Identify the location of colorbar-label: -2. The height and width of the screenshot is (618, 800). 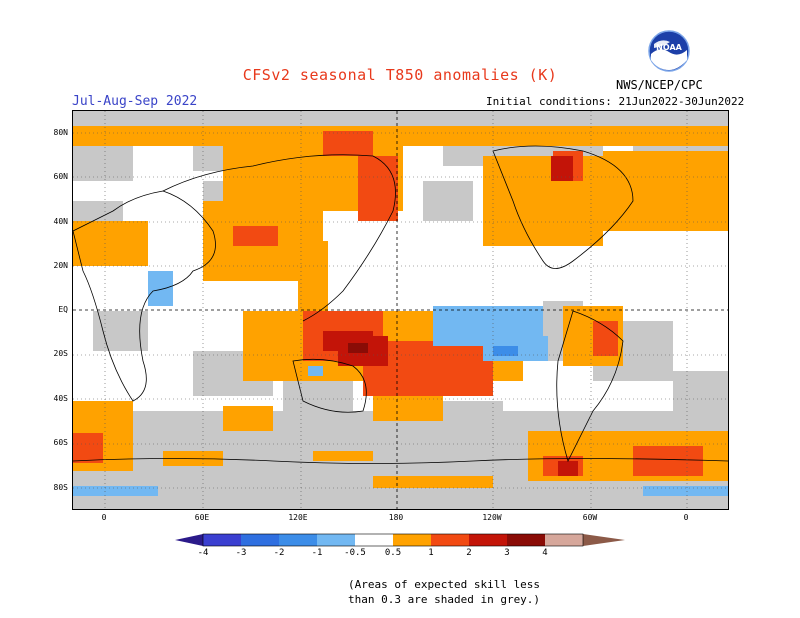
(279, 553).